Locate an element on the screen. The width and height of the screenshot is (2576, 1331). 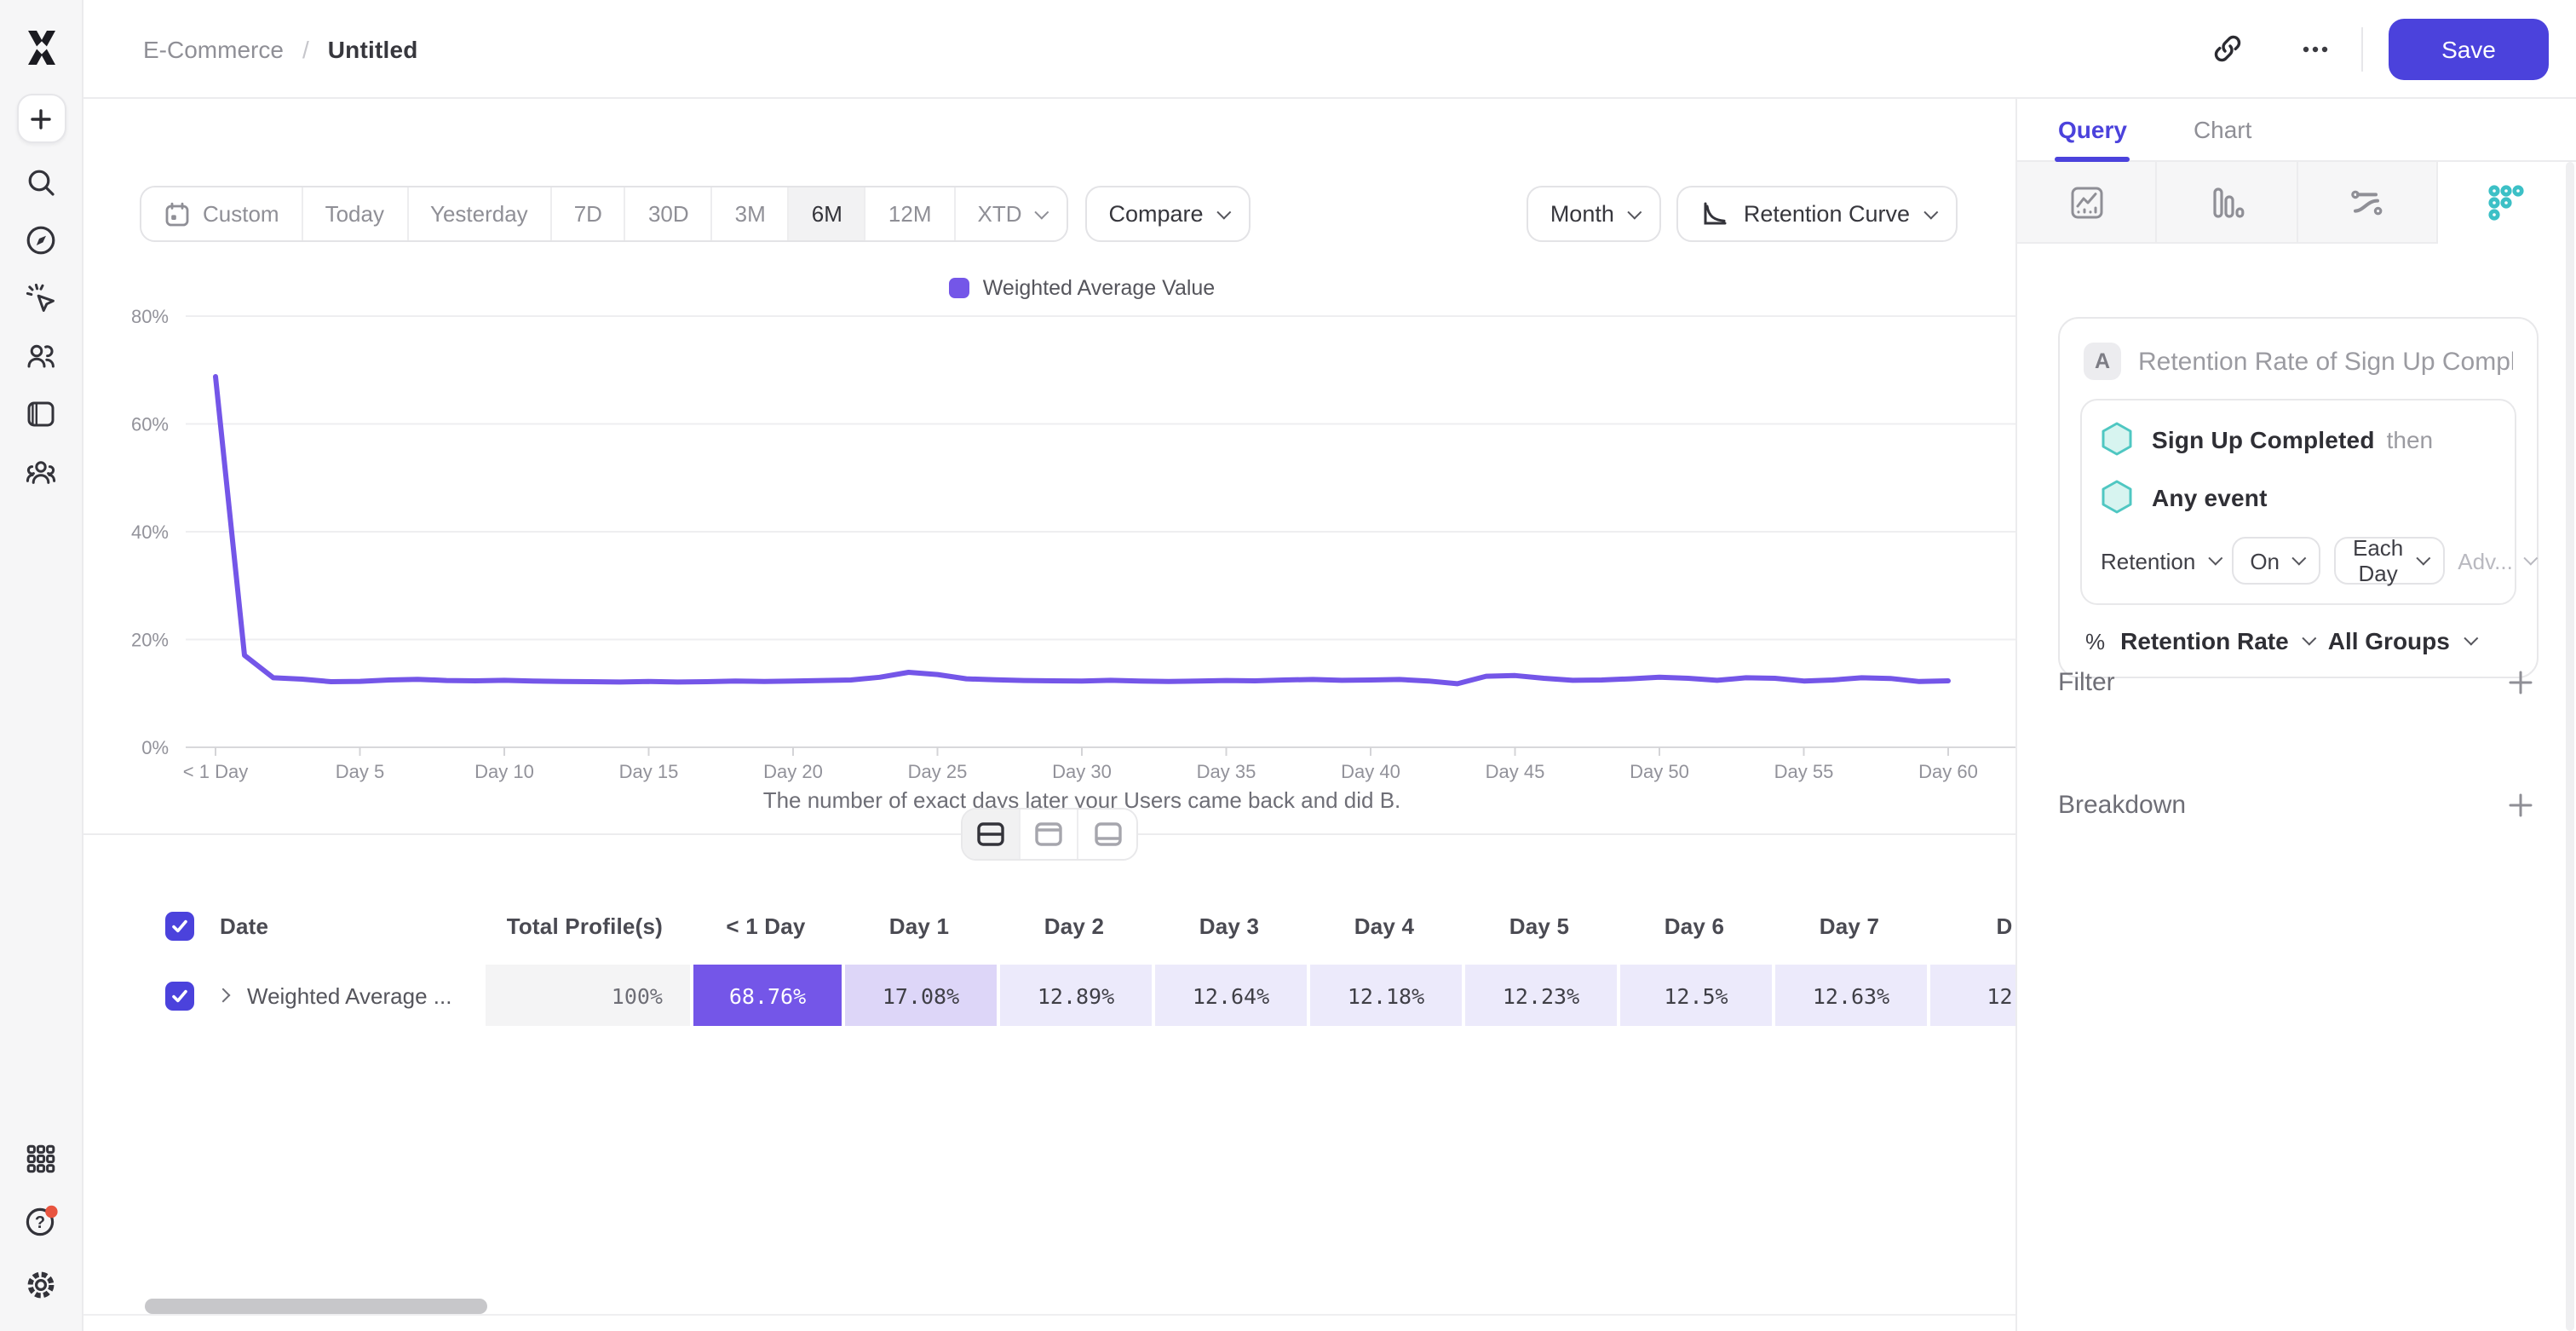
cell-day-1: 17.08% is located at coordinates (920, 995).